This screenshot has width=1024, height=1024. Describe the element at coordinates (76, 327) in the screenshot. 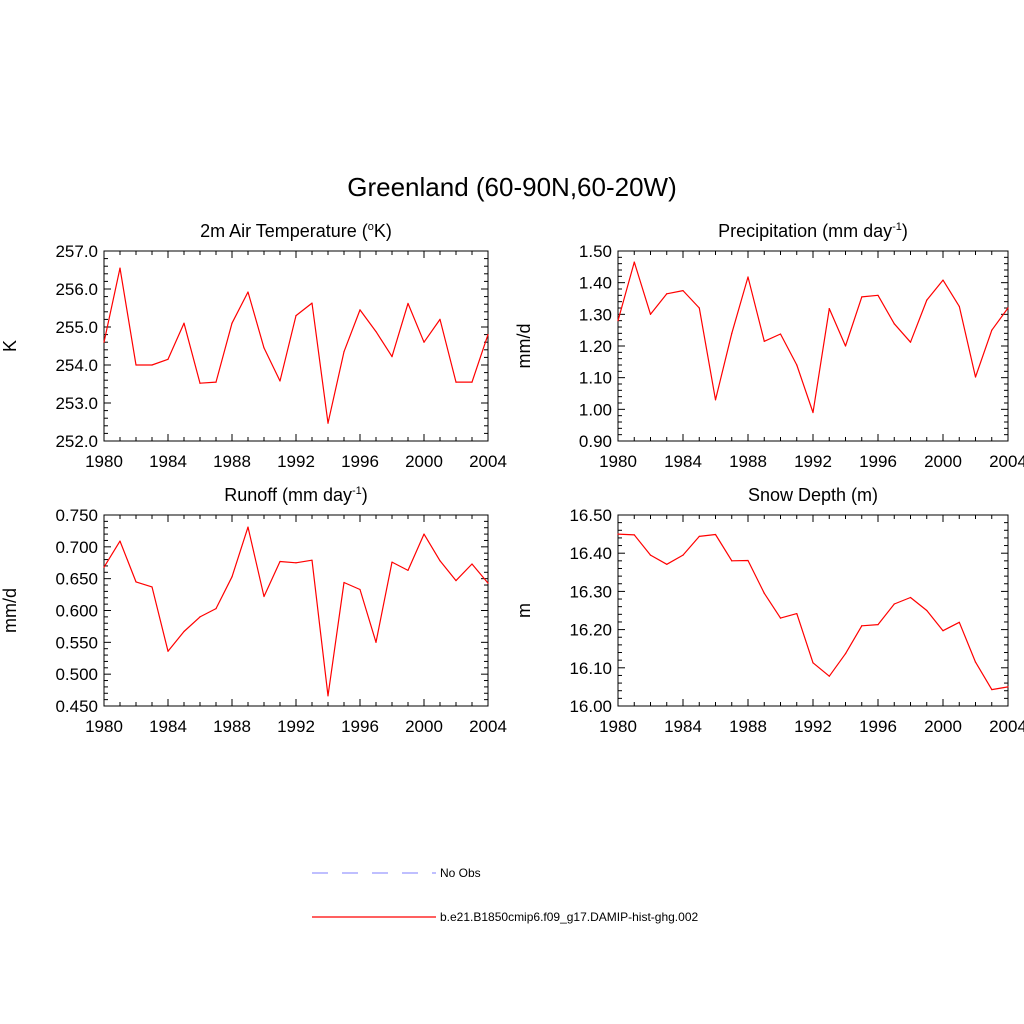

I see `y-tick-label: 255.0` at that location.